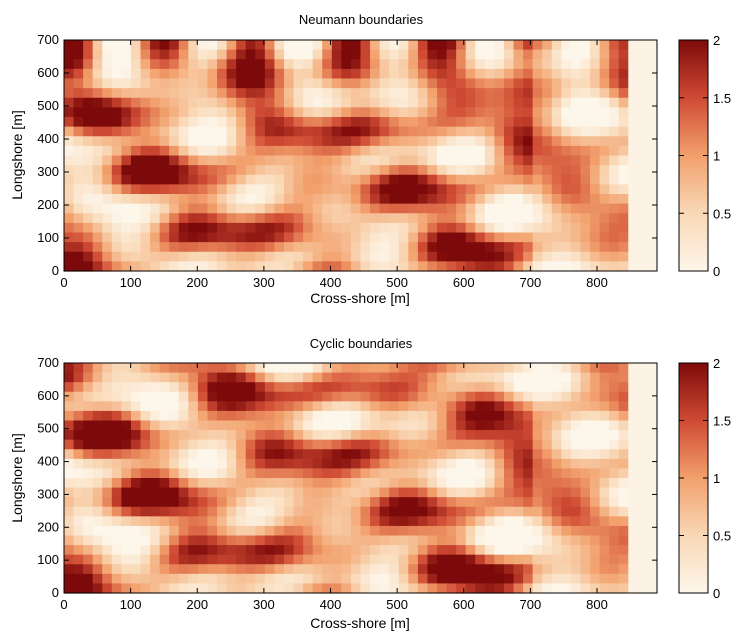  What do you see at coordinates (48, 138) in the screenshot?
I see `y-tick-label: 400` at bounding box center [48, 138].